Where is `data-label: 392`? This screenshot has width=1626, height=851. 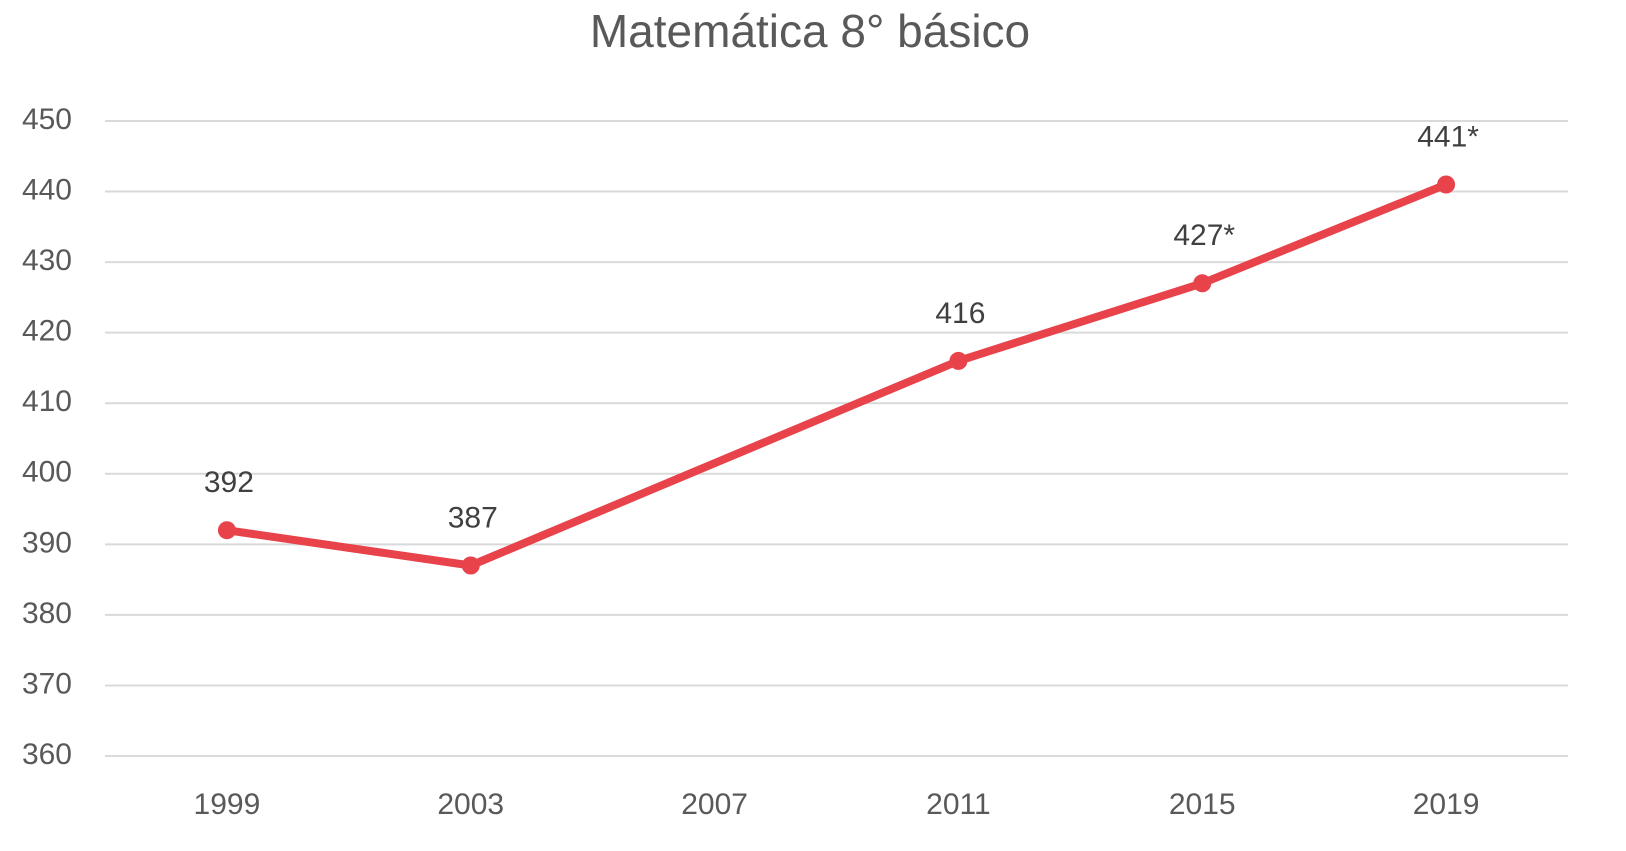
data-label: 392 is located at coordinates (229, 482).